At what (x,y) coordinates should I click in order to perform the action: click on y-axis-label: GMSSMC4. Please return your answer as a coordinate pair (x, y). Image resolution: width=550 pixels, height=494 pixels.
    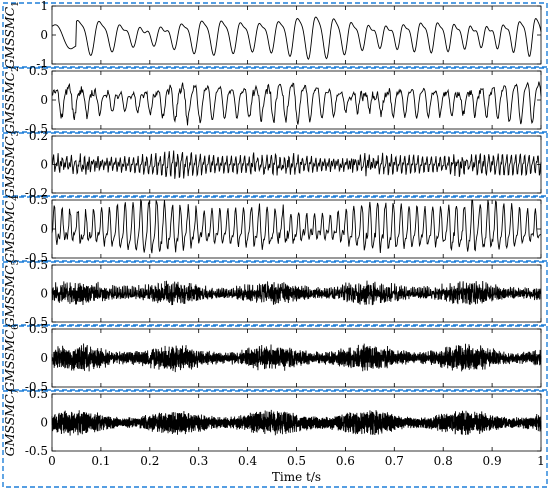
    Looking at the image, I should click on (11, 229).